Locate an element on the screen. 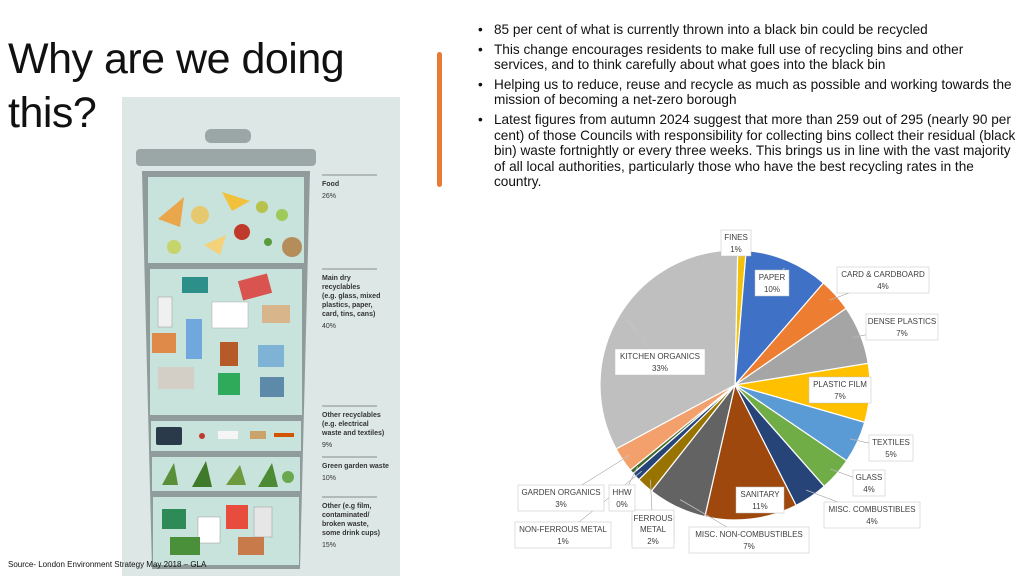  bin-section-label: Green garden waste is located at coordinates (355, 466).